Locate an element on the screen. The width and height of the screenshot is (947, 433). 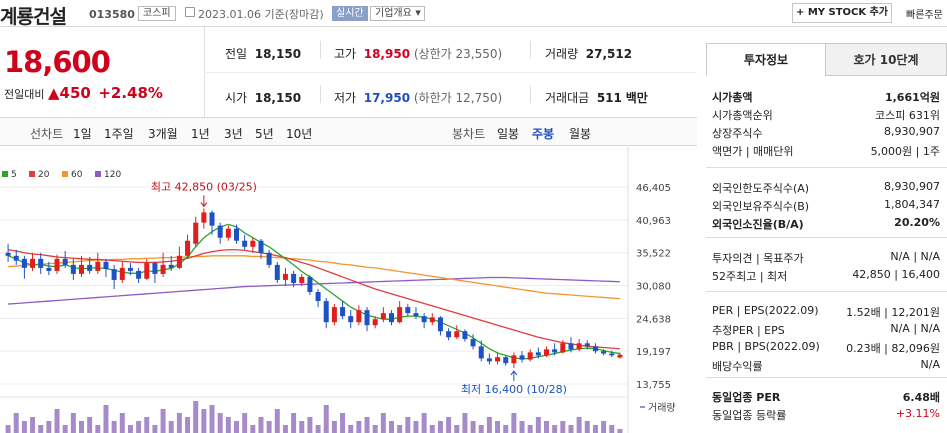
invest-row-label: PER | EPS(2022.09) is located at coordinates (765, 310).